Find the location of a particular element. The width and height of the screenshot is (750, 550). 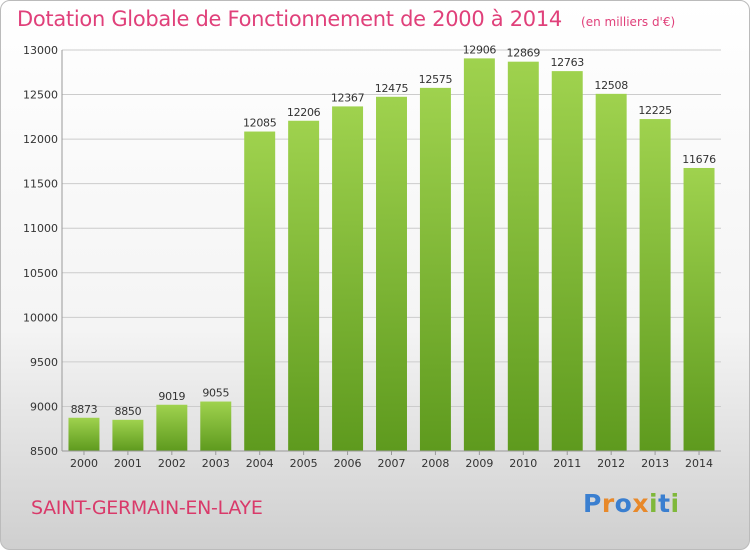

bar-2000 is located at coordinates (84, 434).